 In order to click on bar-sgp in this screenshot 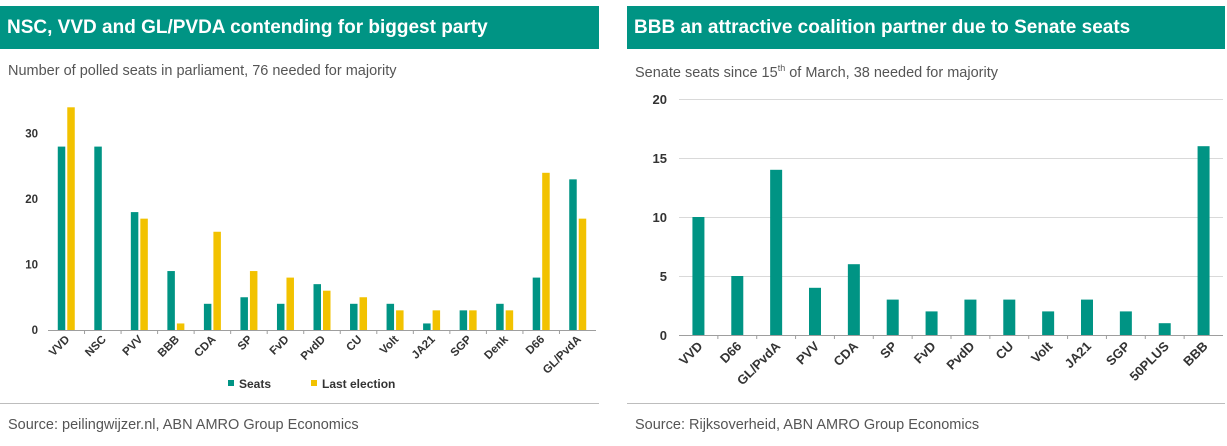, I will do `click(1125, 323)`.